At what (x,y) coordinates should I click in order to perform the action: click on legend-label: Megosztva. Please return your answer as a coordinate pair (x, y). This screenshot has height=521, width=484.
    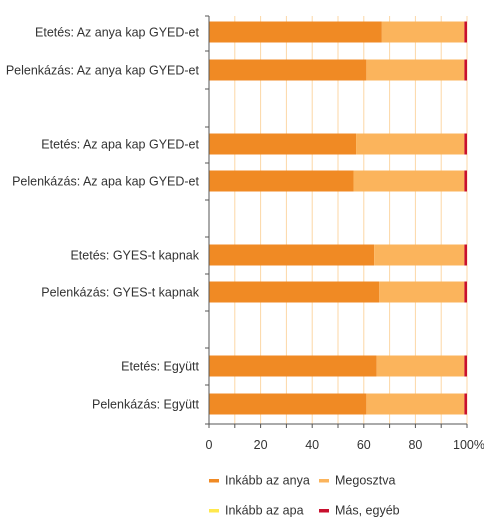
    Looking at the image, I should click on (365, 481).